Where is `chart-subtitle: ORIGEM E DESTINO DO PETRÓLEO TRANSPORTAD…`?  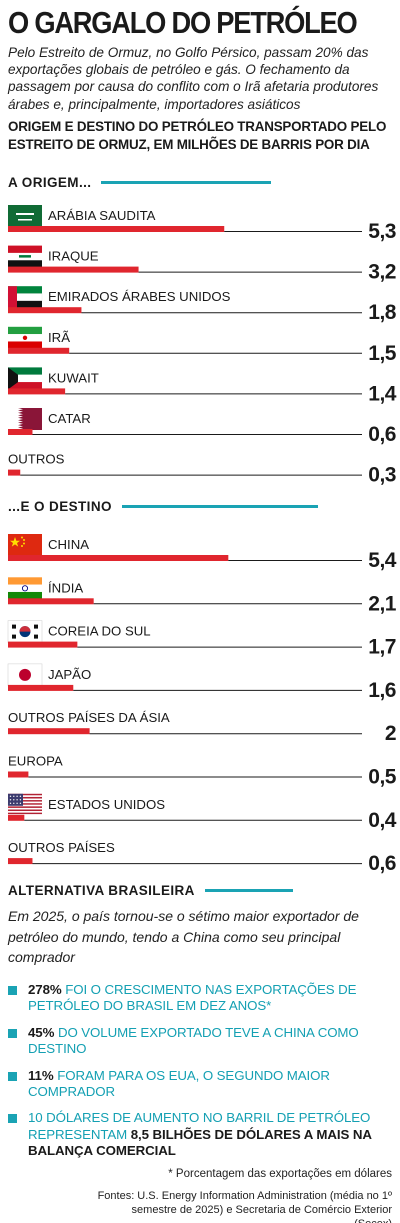
chart-subtitle: ORIGEM E DESTINO DO PETRÓLEO TRANSPORTAD… is located at coordinates (197, 135).